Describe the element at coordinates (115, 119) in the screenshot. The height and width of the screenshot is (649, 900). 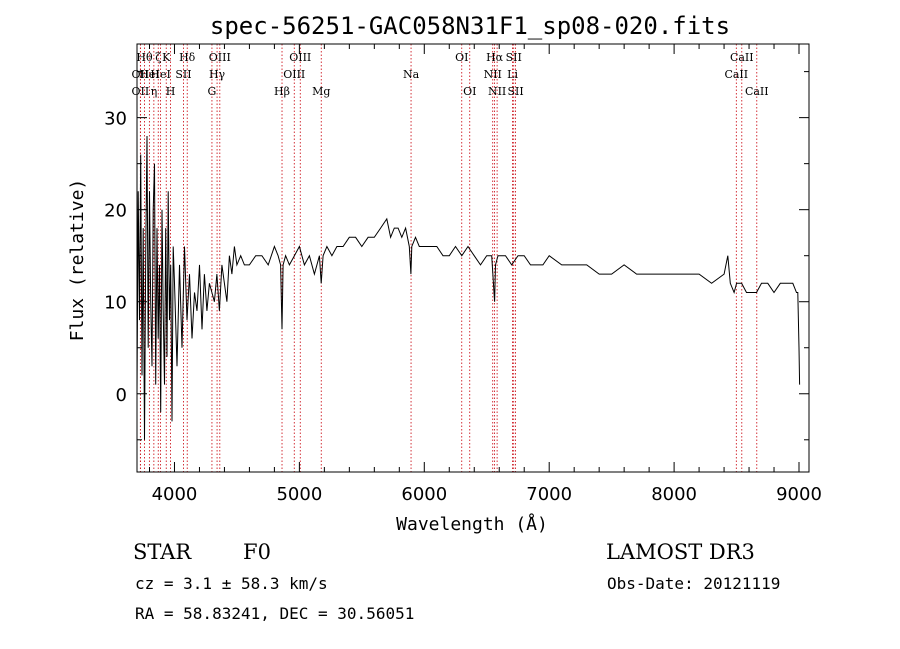
I see `y-tick-label: 30` at that location.